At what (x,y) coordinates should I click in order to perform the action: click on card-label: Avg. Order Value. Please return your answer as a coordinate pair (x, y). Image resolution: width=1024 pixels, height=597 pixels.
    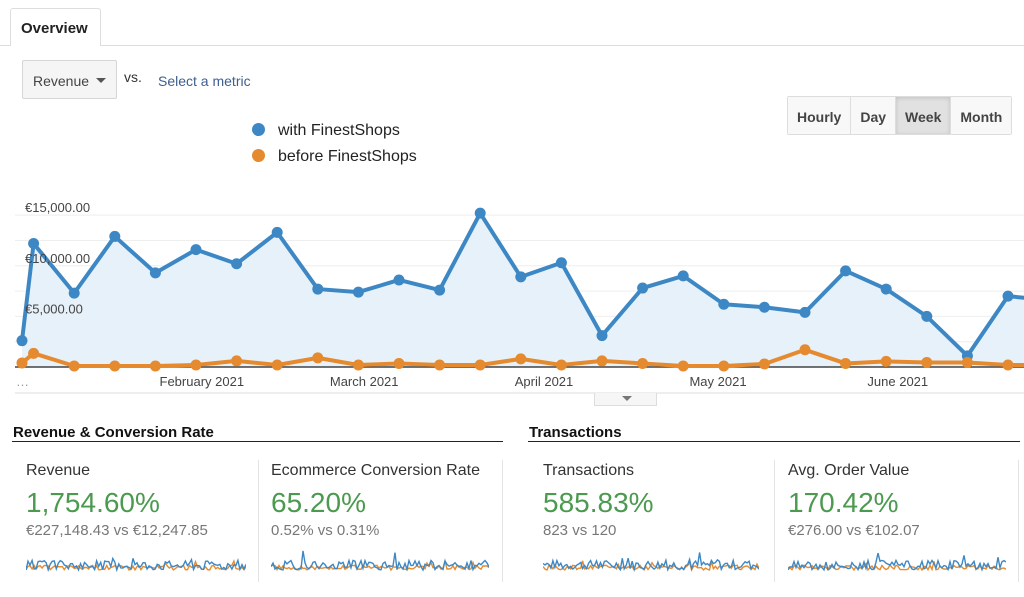
    Looking at the image, I should click on (849, 470).